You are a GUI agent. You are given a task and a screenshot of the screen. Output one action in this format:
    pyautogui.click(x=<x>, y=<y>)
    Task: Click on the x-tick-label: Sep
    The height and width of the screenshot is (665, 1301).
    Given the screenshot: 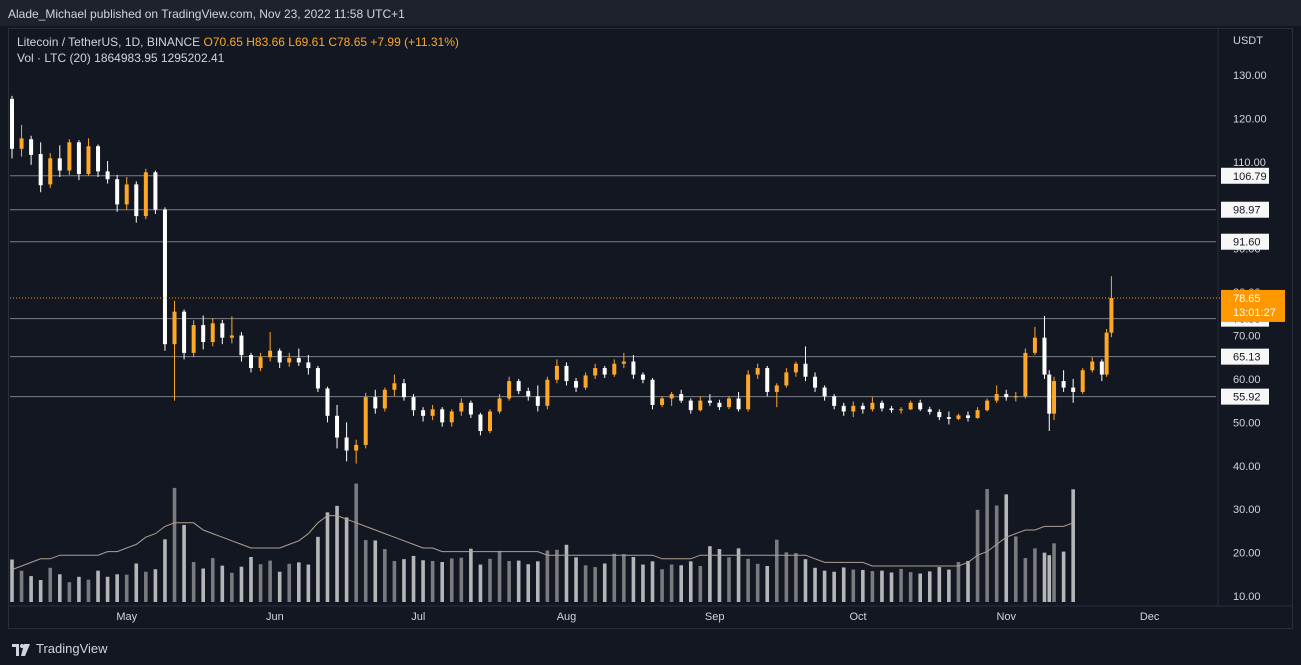 What is the action you would take?
    pyautogui.click(x=715, y=617)
    